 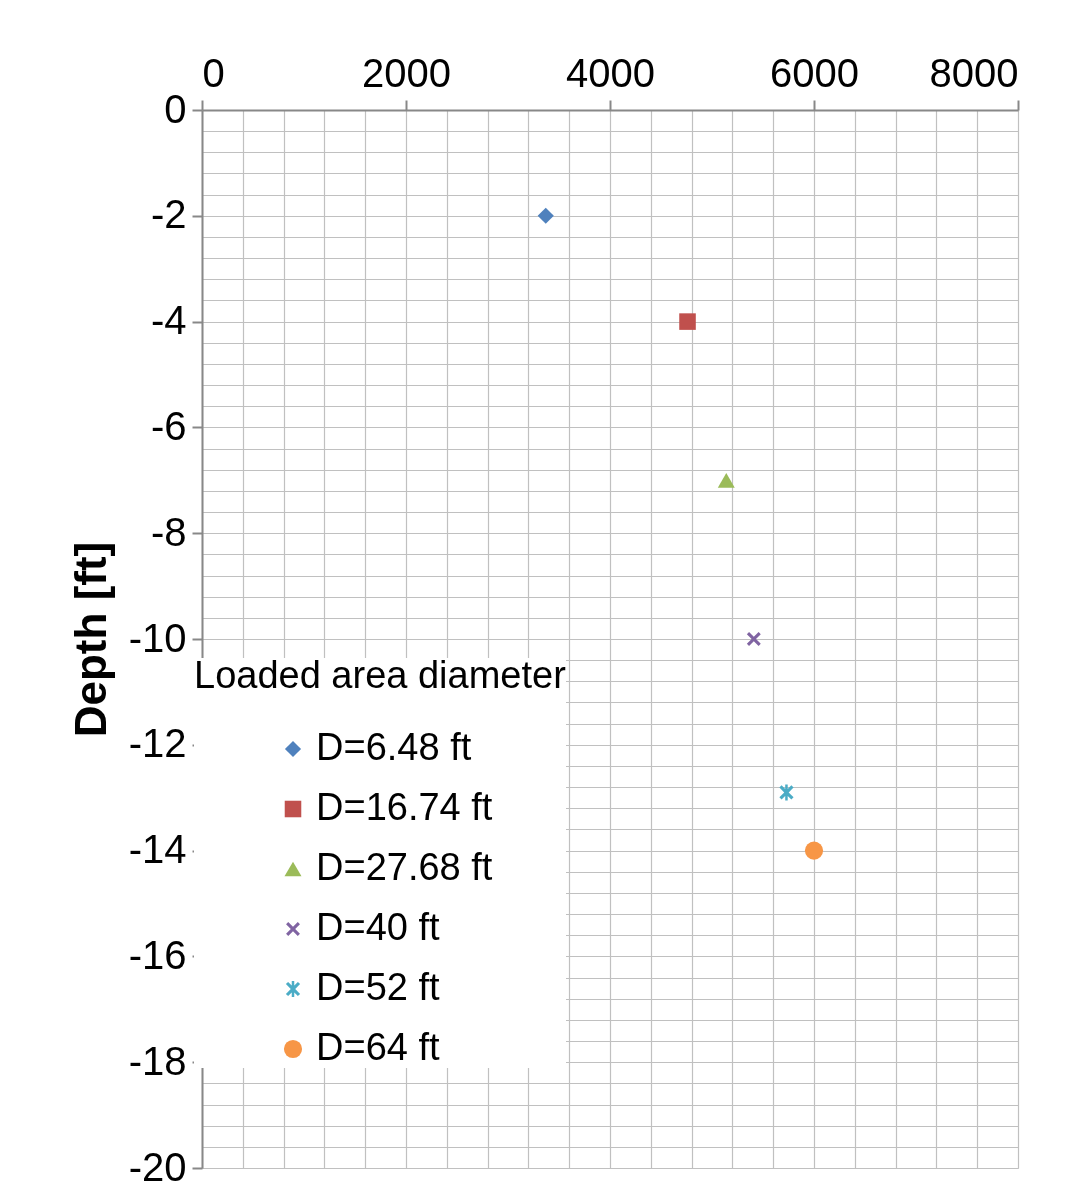 What do you see at coordinates (378, 987) in the screenshot?
I see `legend-label: D=52 ft` at bounding box center [378, 987].